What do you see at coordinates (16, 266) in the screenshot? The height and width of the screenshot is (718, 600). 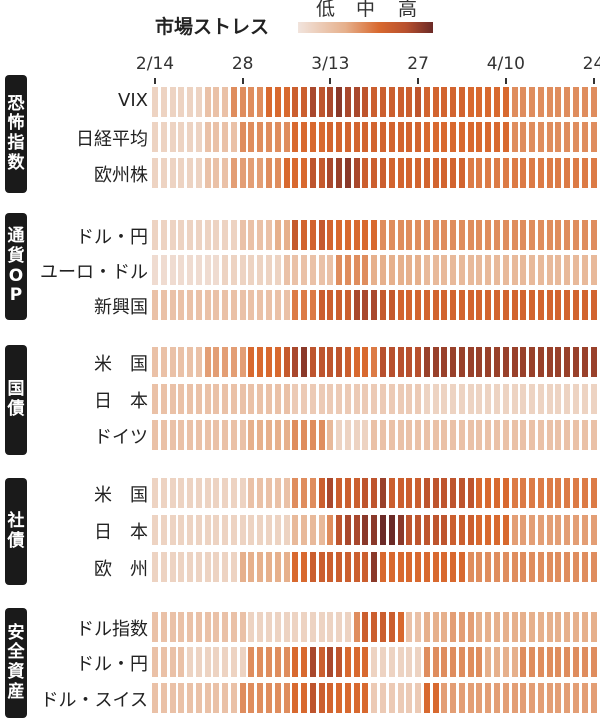 I see `group-label: 通貨OP` at bounding box center [16, 266].